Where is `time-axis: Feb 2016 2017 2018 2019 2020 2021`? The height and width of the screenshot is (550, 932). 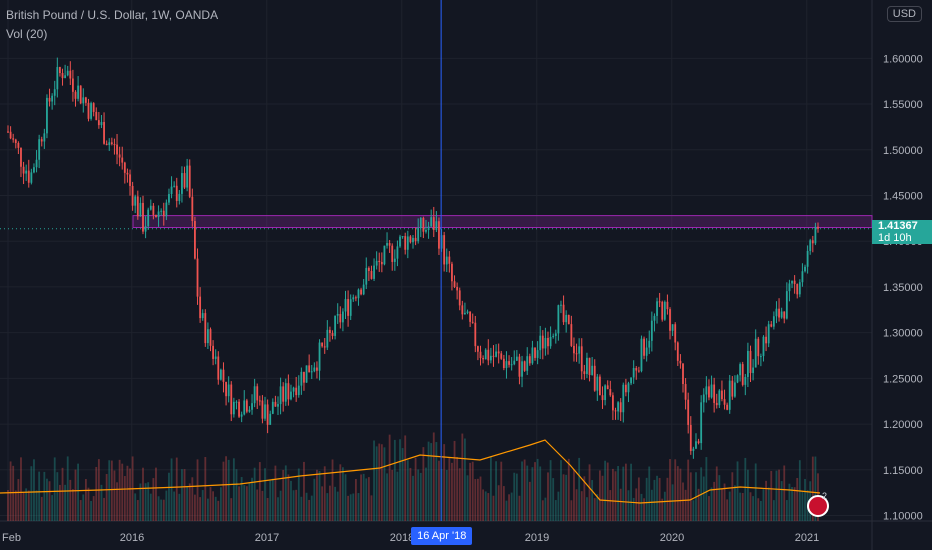
time-axis: Feb 2016 2017 2018 2019 2020 2021 is located at coordinates (410, 538).